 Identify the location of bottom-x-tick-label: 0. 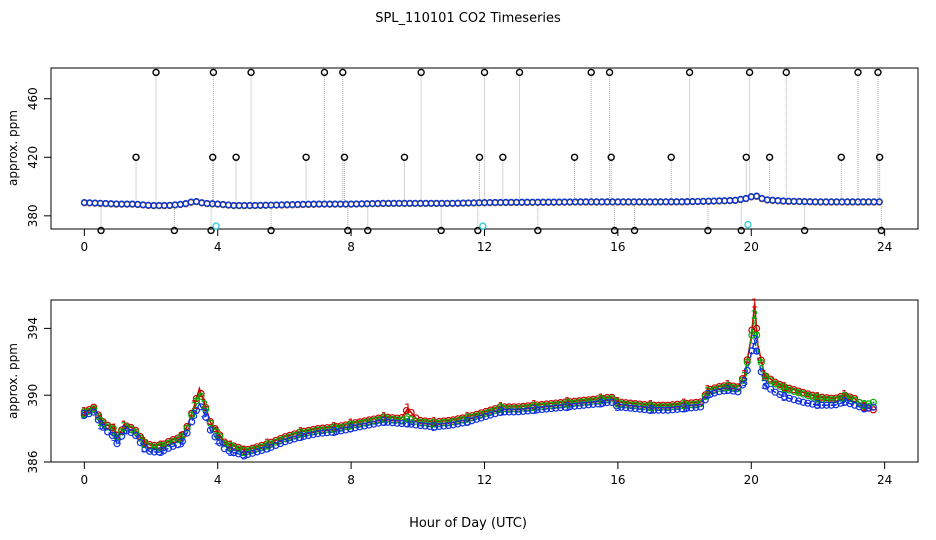
(85, 480).